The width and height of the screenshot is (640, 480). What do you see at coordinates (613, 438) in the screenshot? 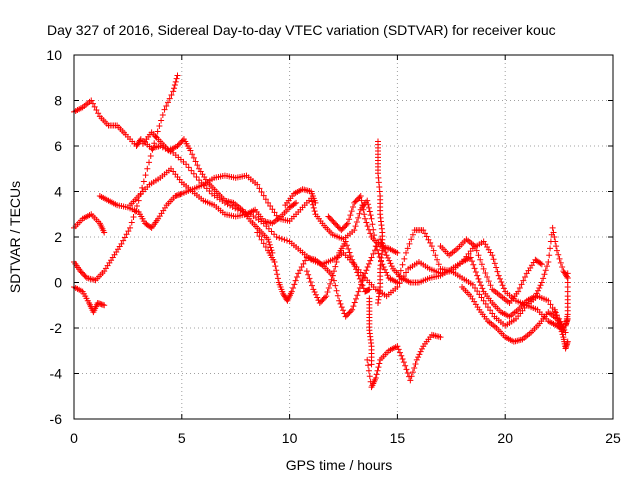
I see `x-tick-label: 25` at bounding box center [613, 438].